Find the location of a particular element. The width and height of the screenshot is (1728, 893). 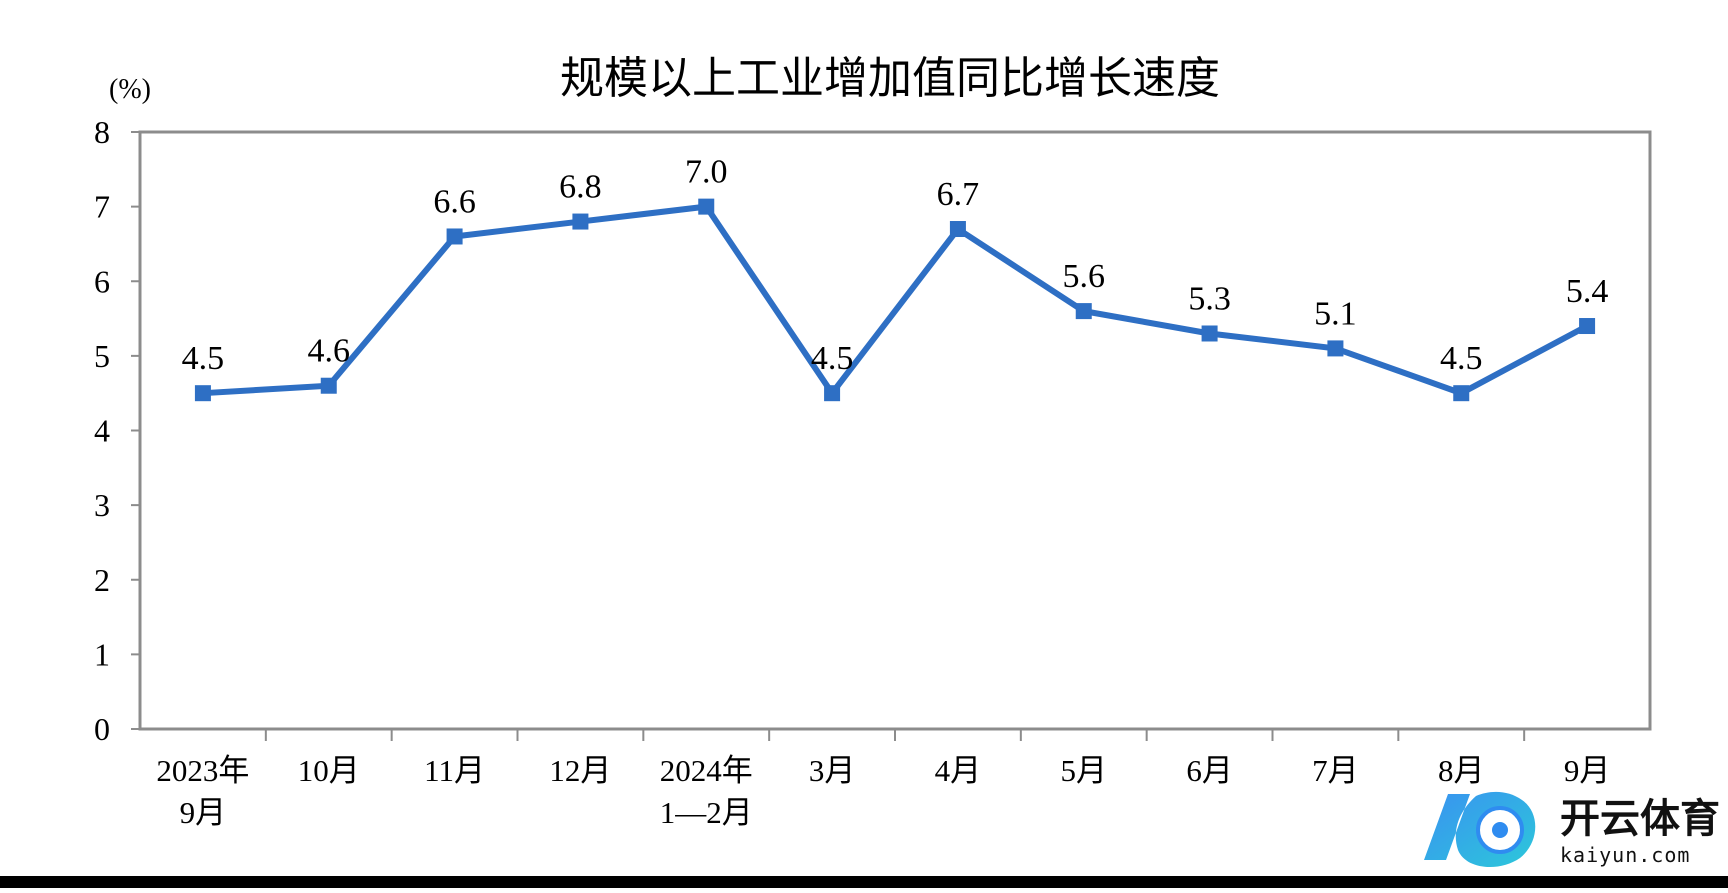

watermark-brand-cn: 开云体育 is located at coordinates (1640, 819).